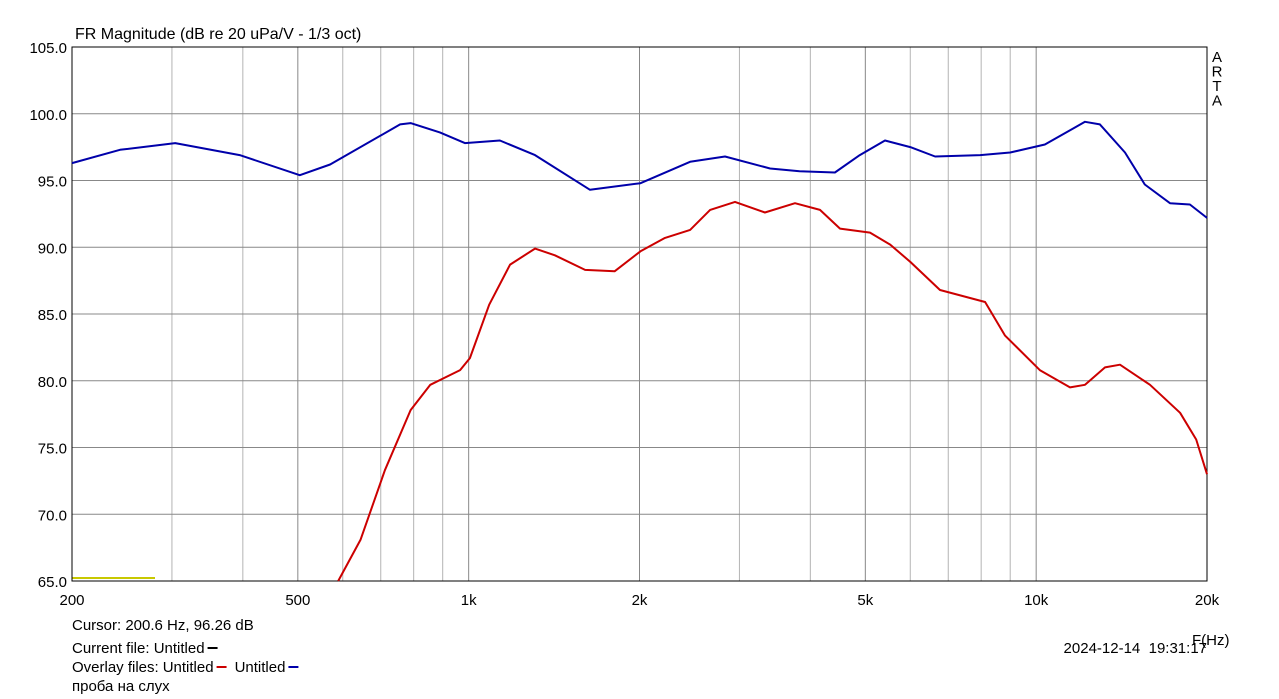  I want to click on chart-title: FR Magnitude (dB re 20 uPa/V - 1/3 oct), so click(218, 34).